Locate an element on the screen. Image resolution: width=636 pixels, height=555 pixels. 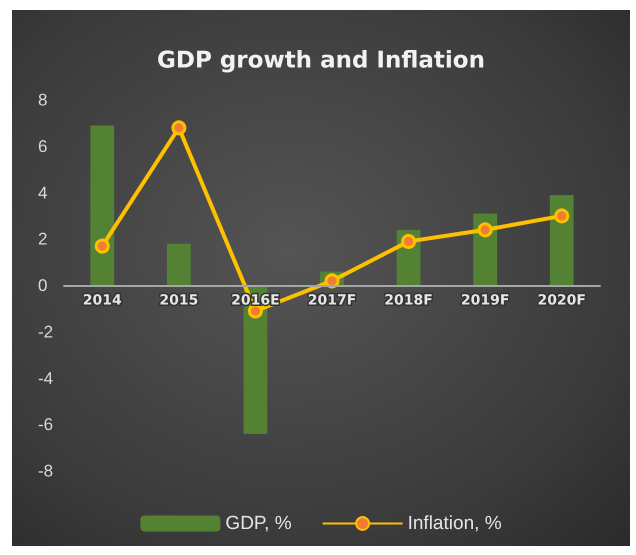
x-tick-label: 2020F is located at coordinates (561, 300).